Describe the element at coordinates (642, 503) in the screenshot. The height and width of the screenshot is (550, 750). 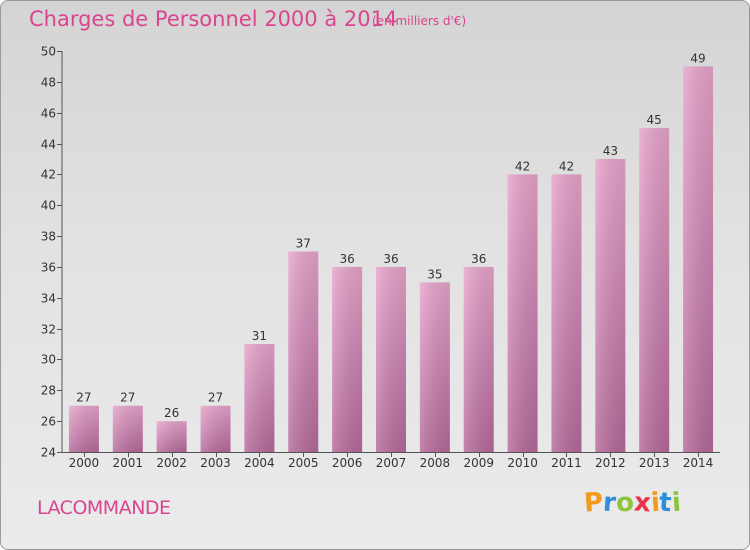
I see `logo-letter: x` at that location.